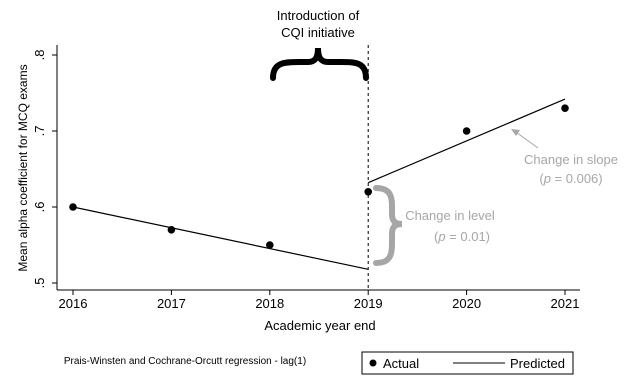  Describe the element at coordinates (319, 64) in the screenshot. I see `curly-brace-horizontal` at that location.